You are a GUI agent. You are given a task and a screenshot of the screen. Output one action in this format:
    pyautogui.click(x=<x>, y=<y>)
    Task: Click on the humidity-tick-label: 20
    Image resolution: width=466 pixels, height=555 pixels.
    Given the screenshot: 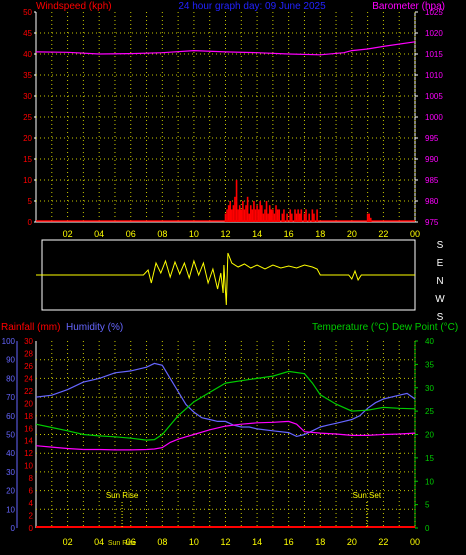 What is the action you would take?
    pyautogui.click(x=10, y=491)
    